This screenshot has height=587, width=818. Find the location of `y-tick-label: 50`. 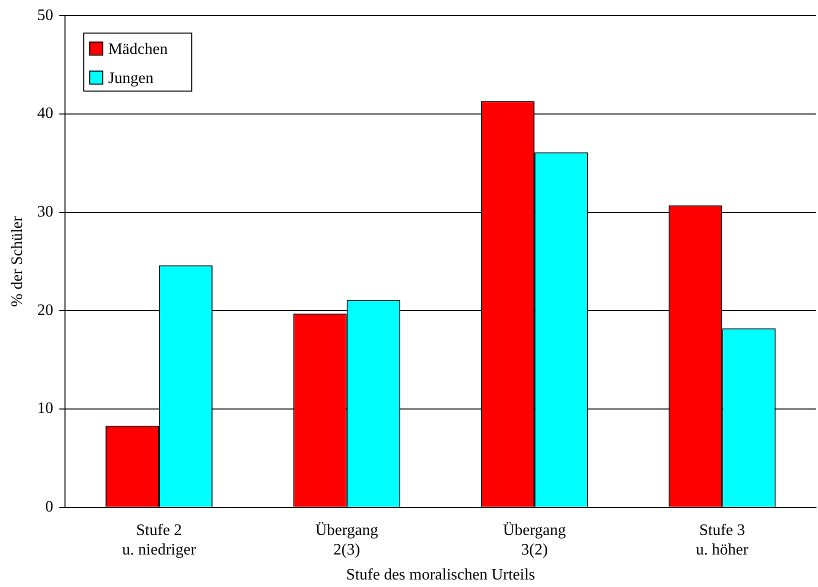

y-tick-label: 50 is located at coordinates (45, 15).